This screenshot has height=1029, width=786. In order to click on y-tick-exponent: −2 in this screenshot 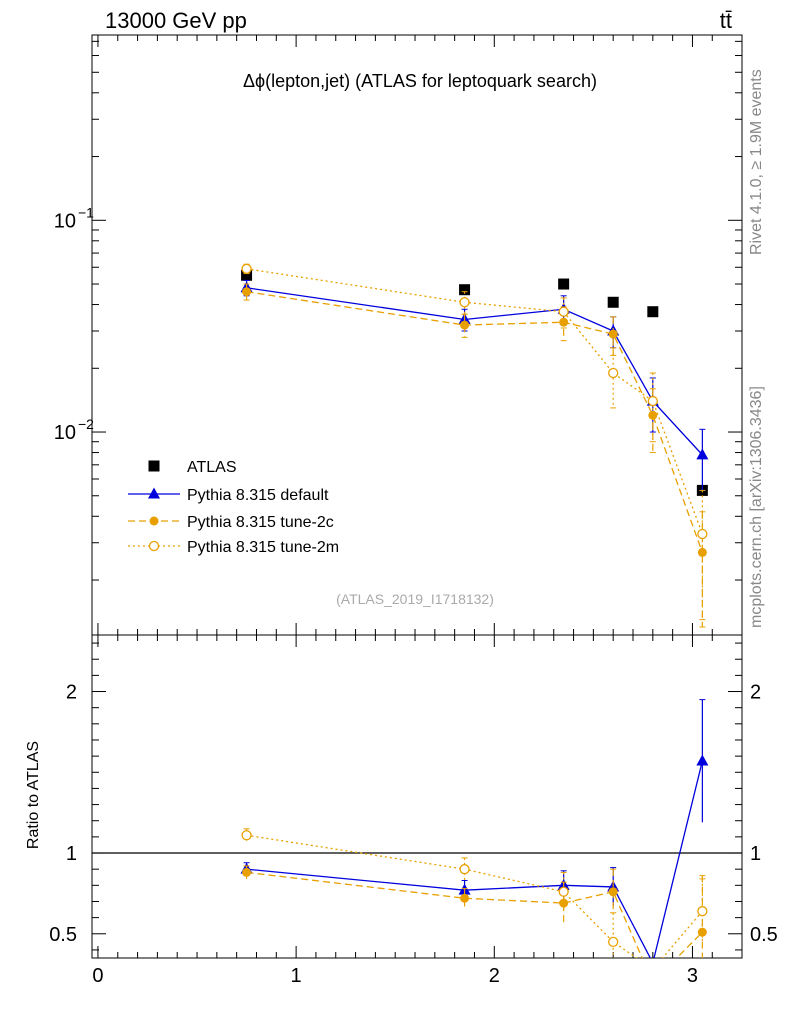, I will do `click(86, 424)`.